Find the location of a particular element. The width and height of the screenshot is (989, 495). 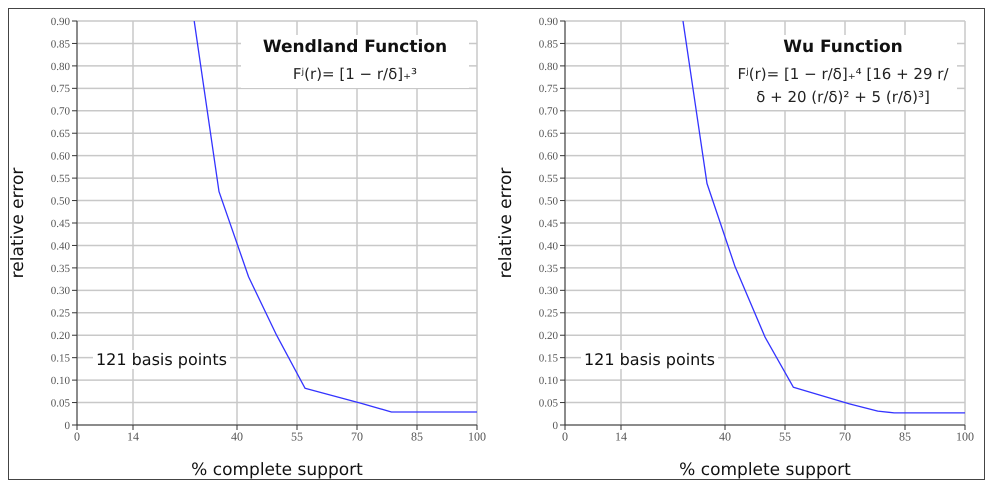

annotation: Fʲ(r)= [1 − r/δ]₊⁴ [16 + 29 r/δ + 20 (r/δ)² + 5 (r/δ)³] is located at coordinates (843, 86).